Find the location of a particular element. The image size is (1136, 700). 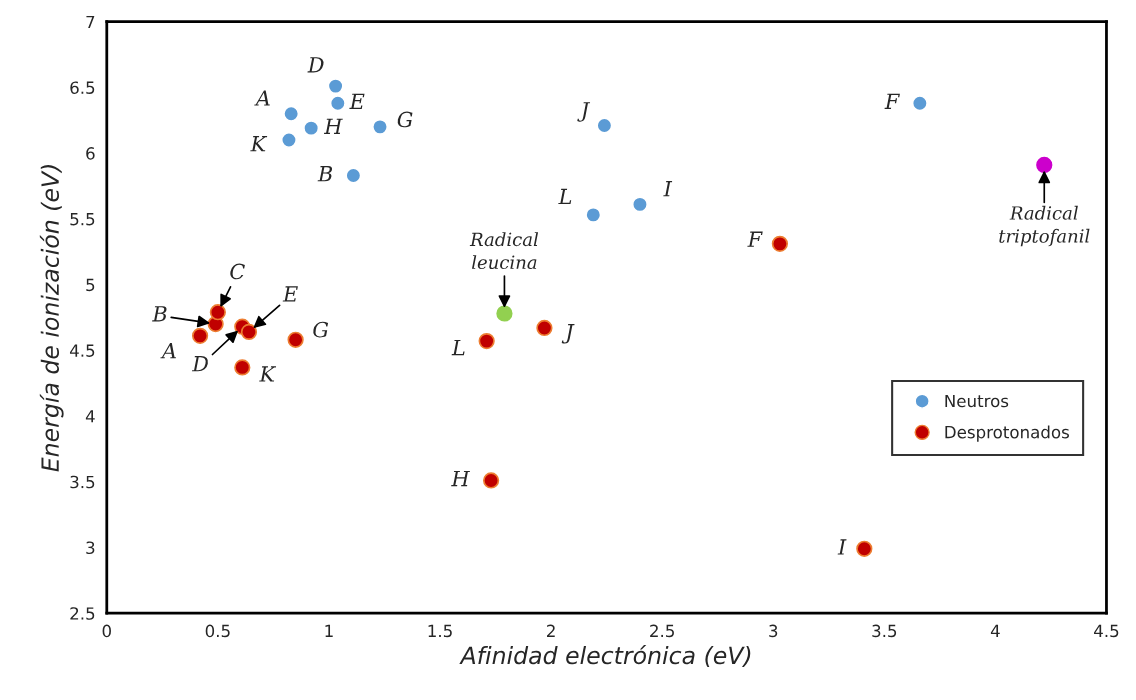

y-tick-label: 4 is located at coordinates (90, 416).